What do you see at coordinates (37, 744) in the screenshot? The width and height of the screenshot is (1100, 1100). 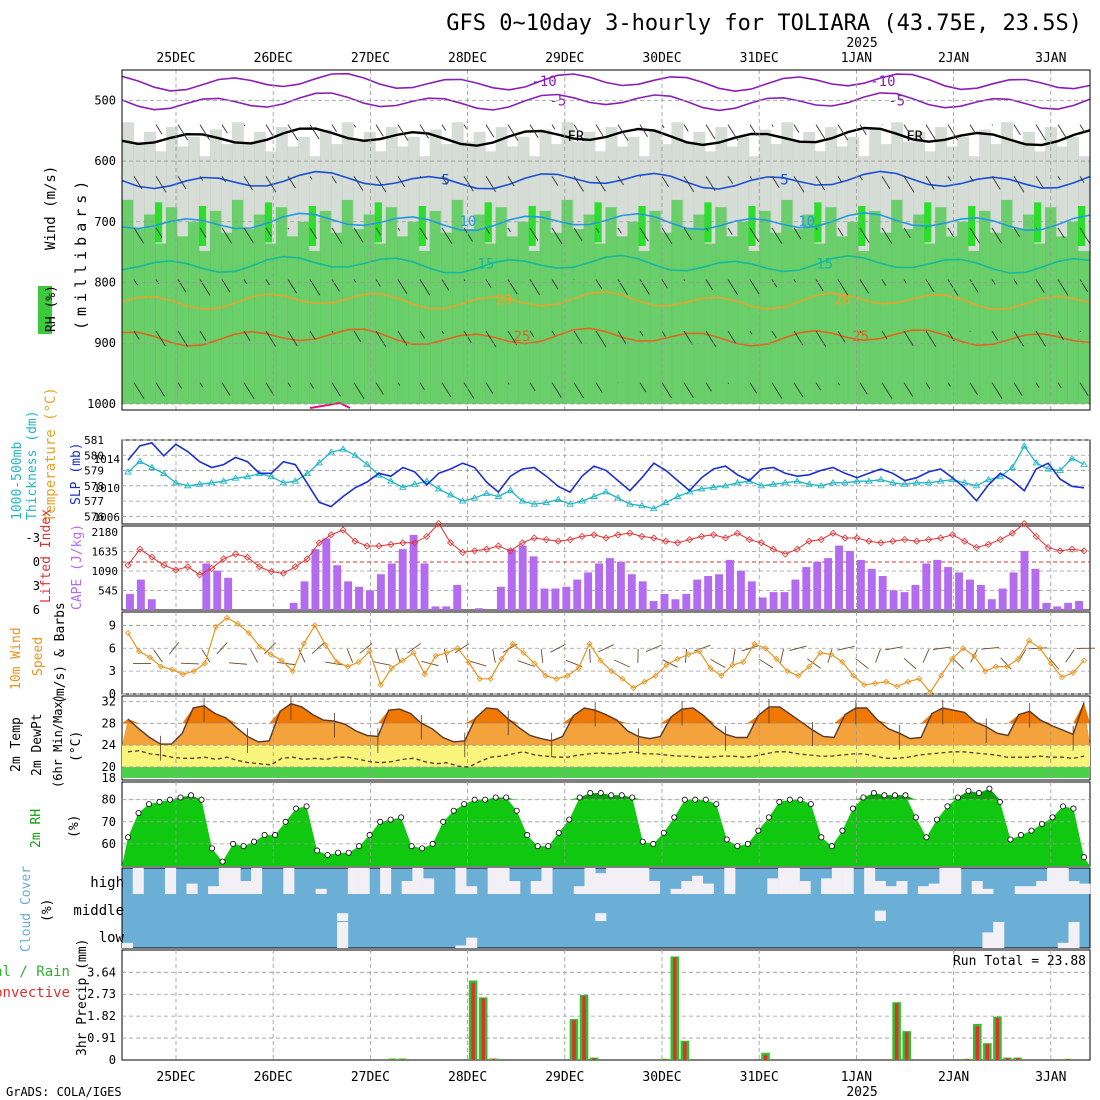 I see `temp-label-b: 2m DewPt` at bounding box center [37, 744].